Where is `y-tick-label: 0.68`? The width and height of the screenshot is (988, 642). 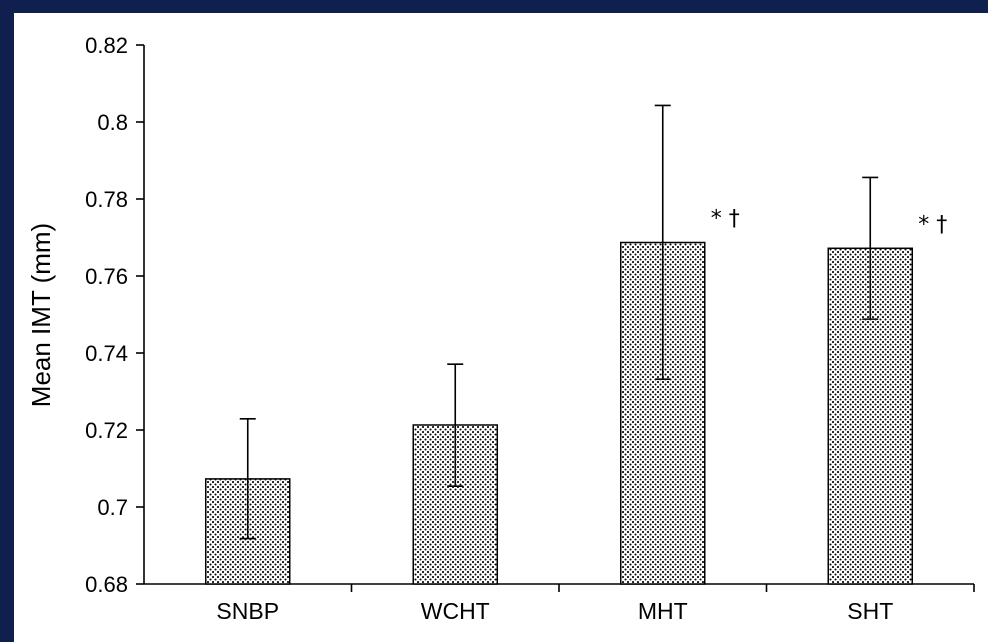
y-tick-label: 0.68 is located at coordinates (106, 584).